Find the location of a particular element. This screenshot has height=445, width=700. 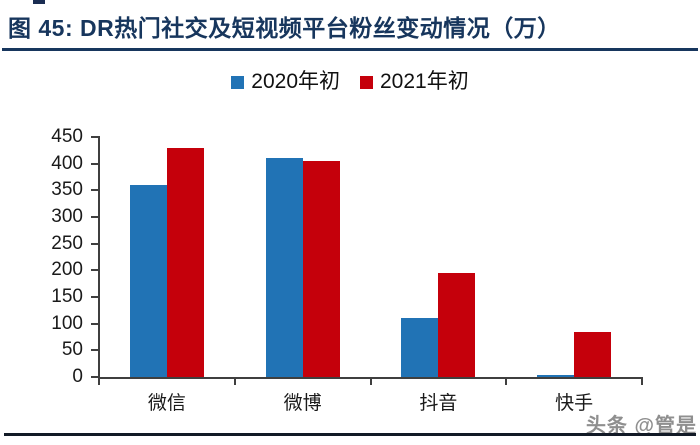

x-axis-label-抖音: 抖音 is located at coordinates (438, 403).